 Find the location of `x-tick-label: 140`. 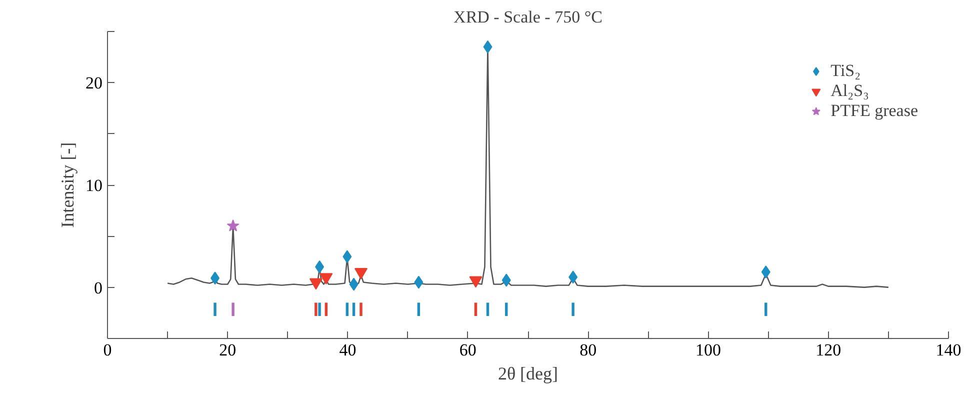

x-tick-label: 140 is located at coordinates (949, 350).